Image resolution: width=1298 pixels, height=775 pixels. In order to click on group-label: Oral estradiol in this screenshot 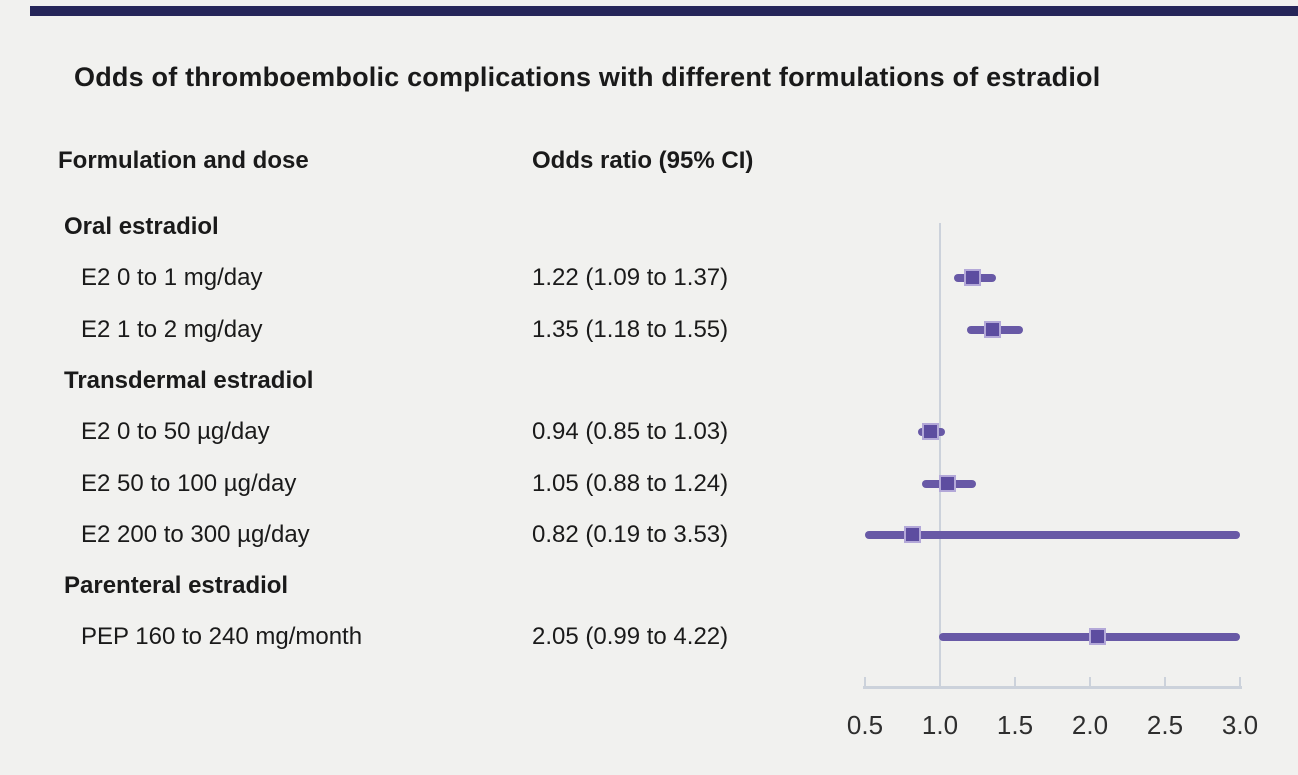, I will do `click(141, 226)`.